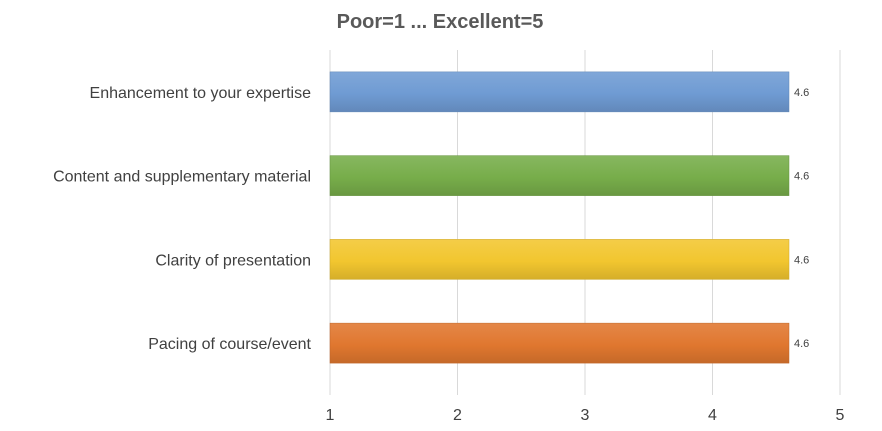  I want to click on category-label: Content and supplementary material, so click(182, 177).